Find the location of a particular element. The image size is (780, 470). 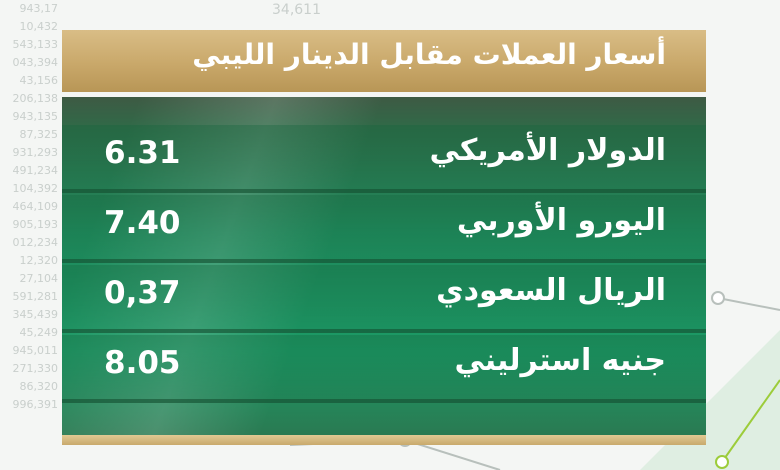

bg-number: 905,193 is located at coordinates (35, 224).